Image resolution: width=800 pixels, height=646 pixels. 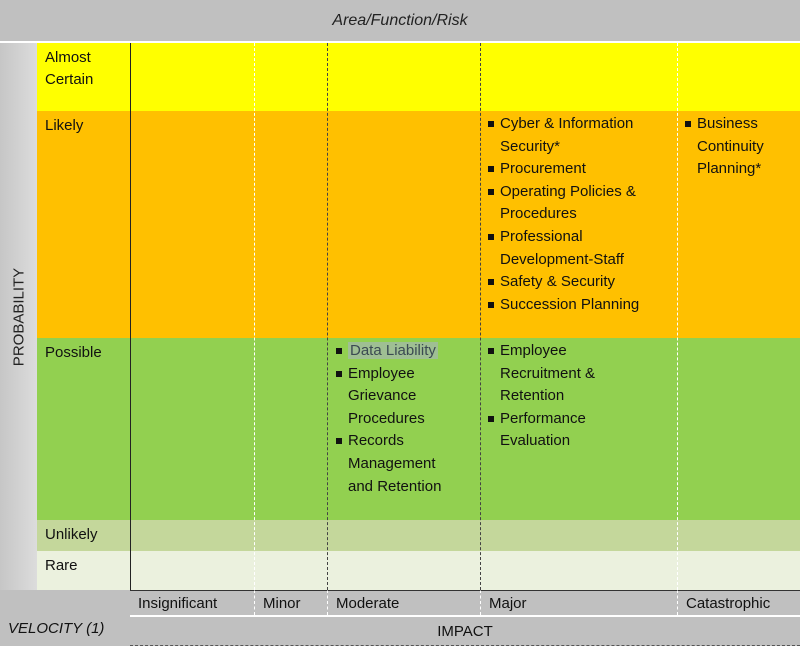 I want to click on matrix-header: Area/Function/Risk, so click(x=400, y=21).